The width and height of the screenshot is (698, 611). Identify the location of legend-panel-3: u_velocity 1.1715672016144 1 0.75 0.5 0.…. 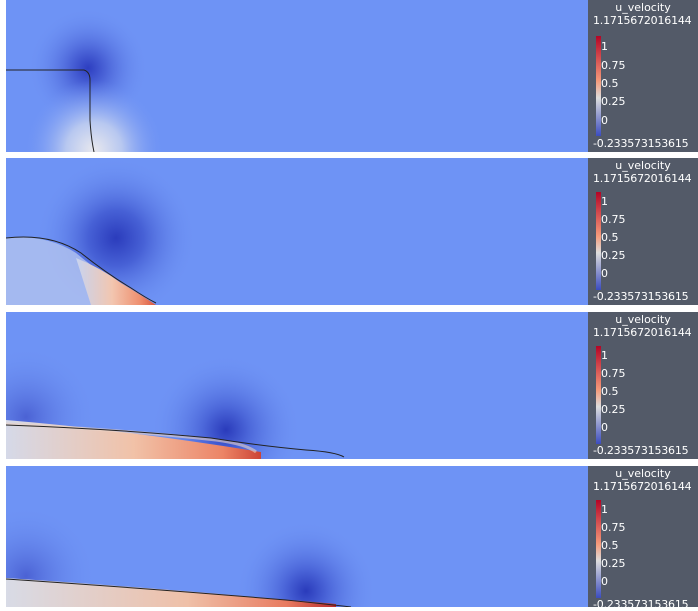
(643, 385).